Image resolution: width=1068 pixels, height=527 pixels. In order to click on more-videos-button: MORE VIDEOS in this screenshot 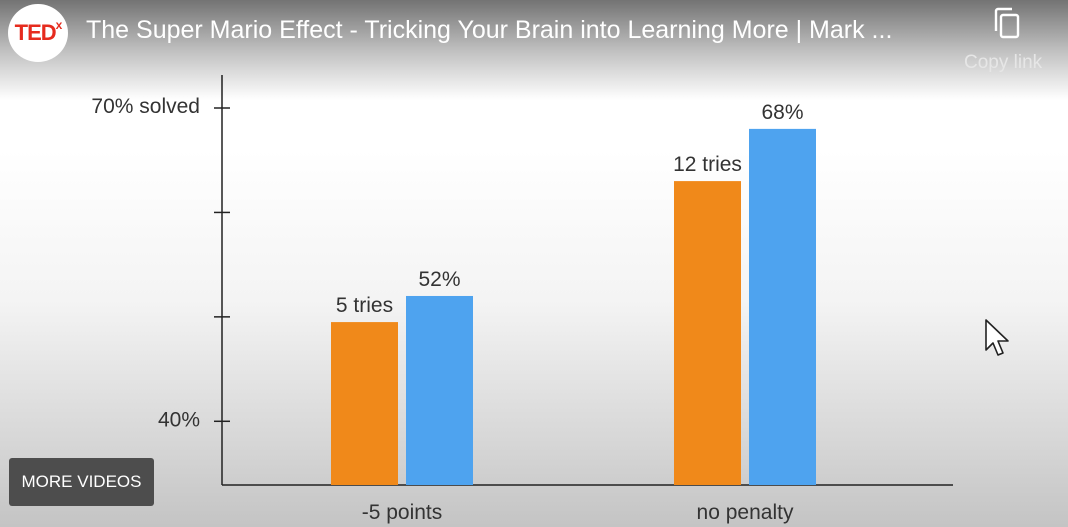, I will do `click(81, 482)`.